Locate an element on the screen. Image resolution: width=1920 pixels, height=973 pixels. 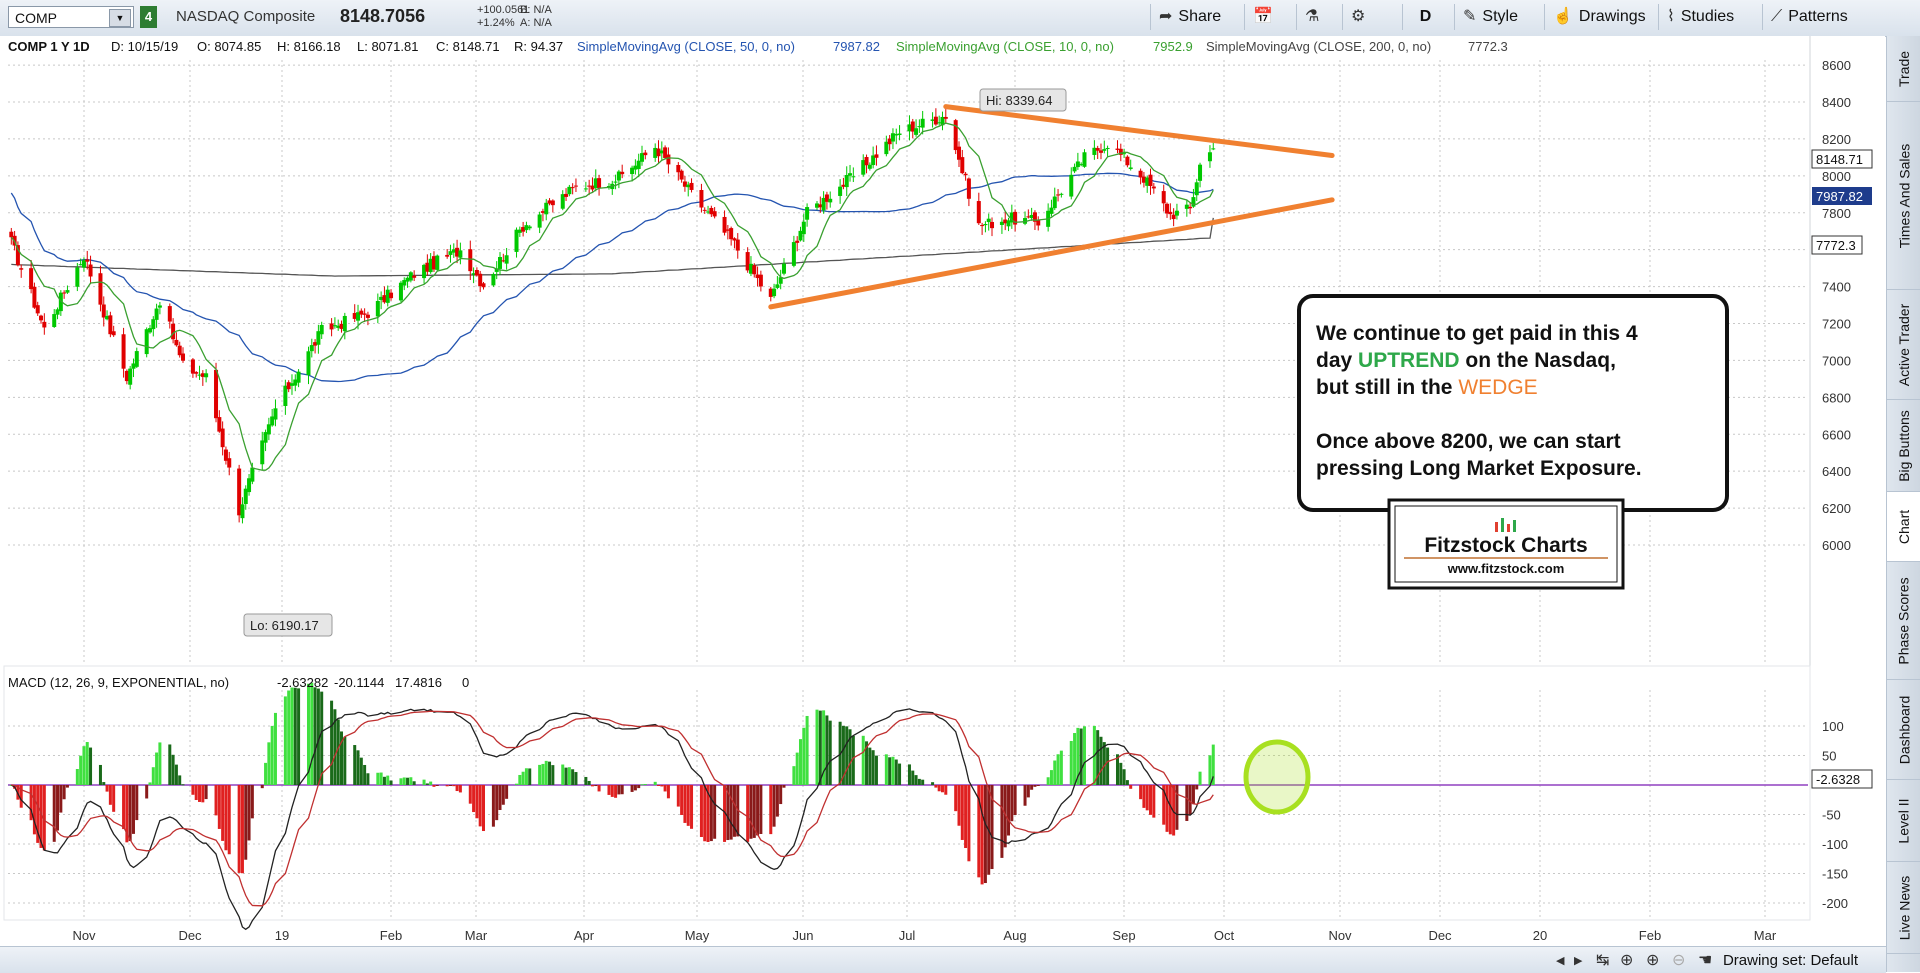
zoom-in-icon: ⊕ is located at coordinates (1653, 960).